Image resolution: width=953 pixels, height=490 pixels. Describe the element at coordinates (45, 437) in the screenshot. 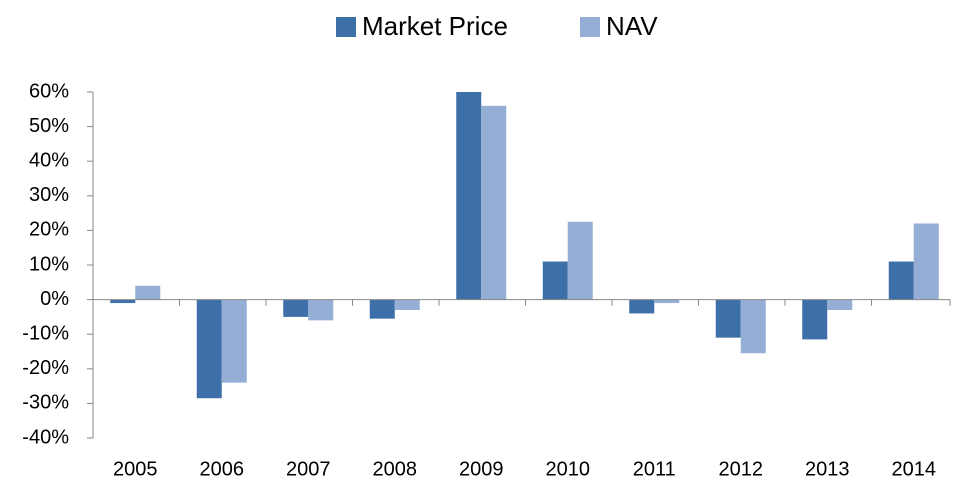

I see `y-tick-label: -40%` at that location.